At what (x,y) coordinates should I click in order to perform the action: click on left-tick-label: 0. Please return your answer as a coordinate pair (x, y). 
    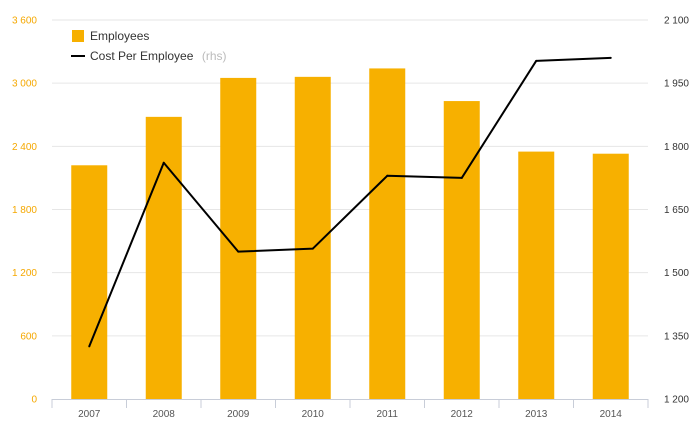
    Looking at the image, I should click on (34, 400).